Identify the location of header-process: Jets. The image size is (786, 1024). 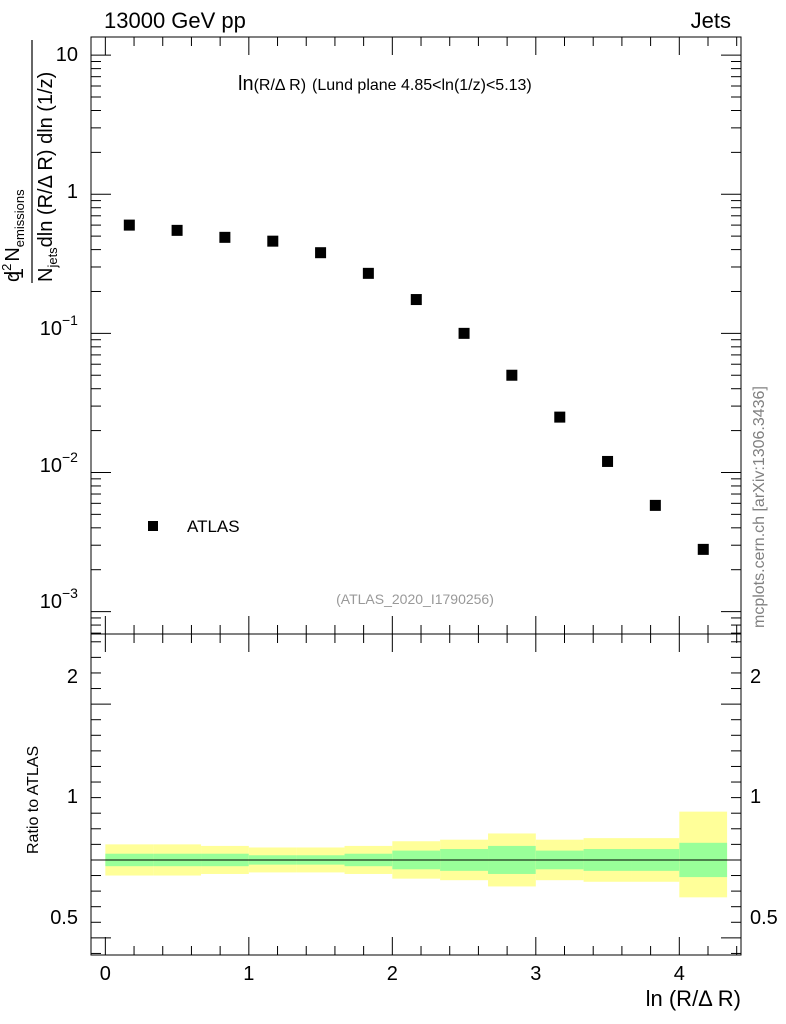
(711, 20).